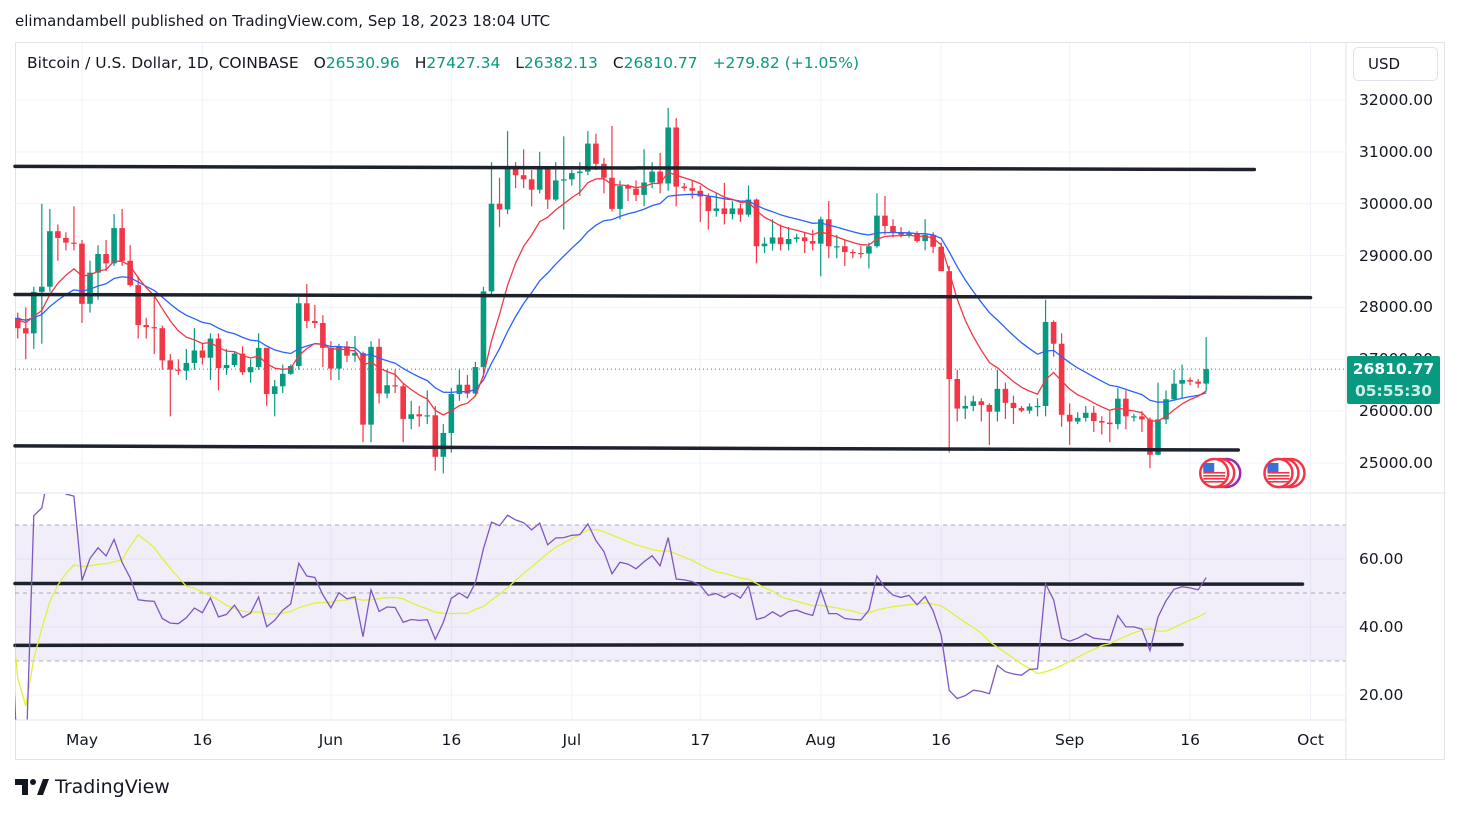 The image size is (1461, 813). I want to click on tradingview-logo: TradingView, so click(92, 787).